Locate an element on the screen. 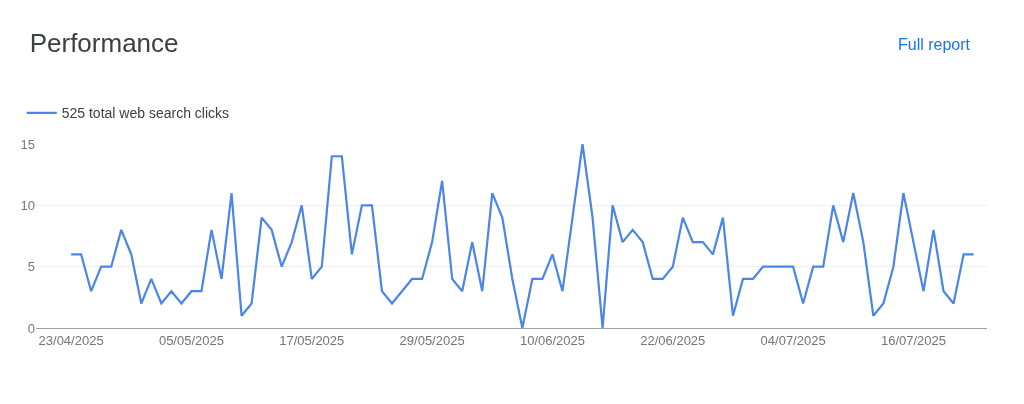 The height and width of the screenshot is (404, 1024). x-tick-label: 16/07/2025 is located at coordinates (913, 340).